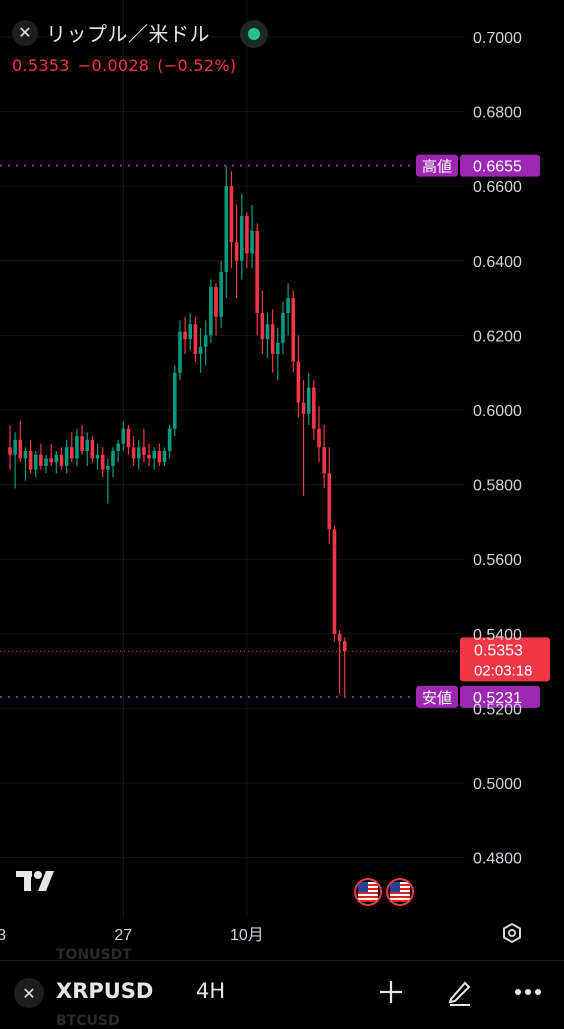 This screenshot has height=1029, width=564. Describe the element at coordinates (113, 65) in the screenshot. I see `price-change: −0.0028` at that location.